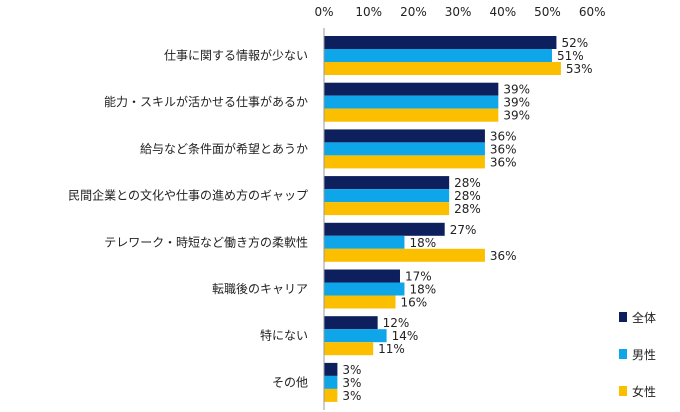  Describe the element at coordinates (579, 69) in the screenshot. I see `data-label: 53%` at that location.